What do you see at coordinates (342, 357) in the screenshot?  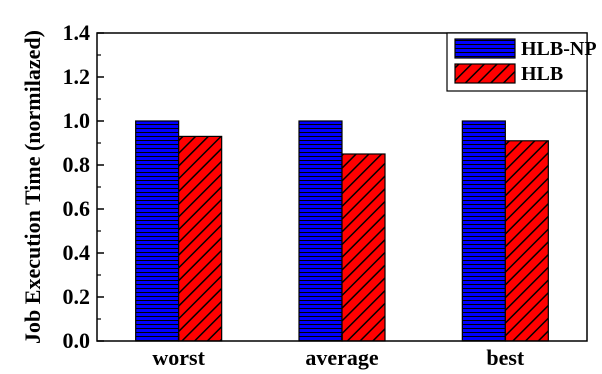 I see `x-tick-label-average: average` at bounding box center [342, 357].